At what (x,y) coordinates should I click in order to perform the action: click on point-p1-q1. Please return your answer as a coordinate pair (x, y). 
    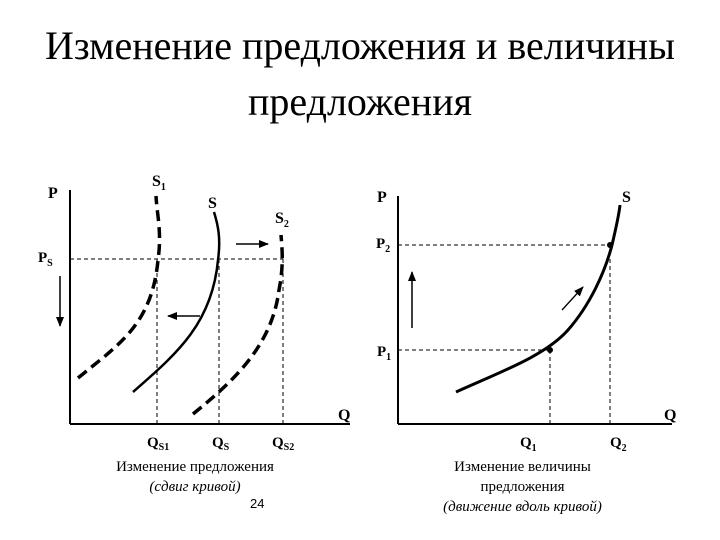
    Looking at the image, I should click on (550, 350).